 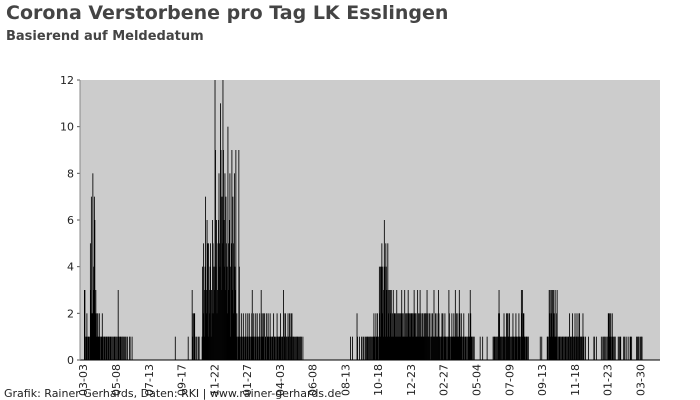 What do you see at coordinates (70, 220) in the screenshot?
I see `y-tick-label: 6` at bounding box center [70, 220].